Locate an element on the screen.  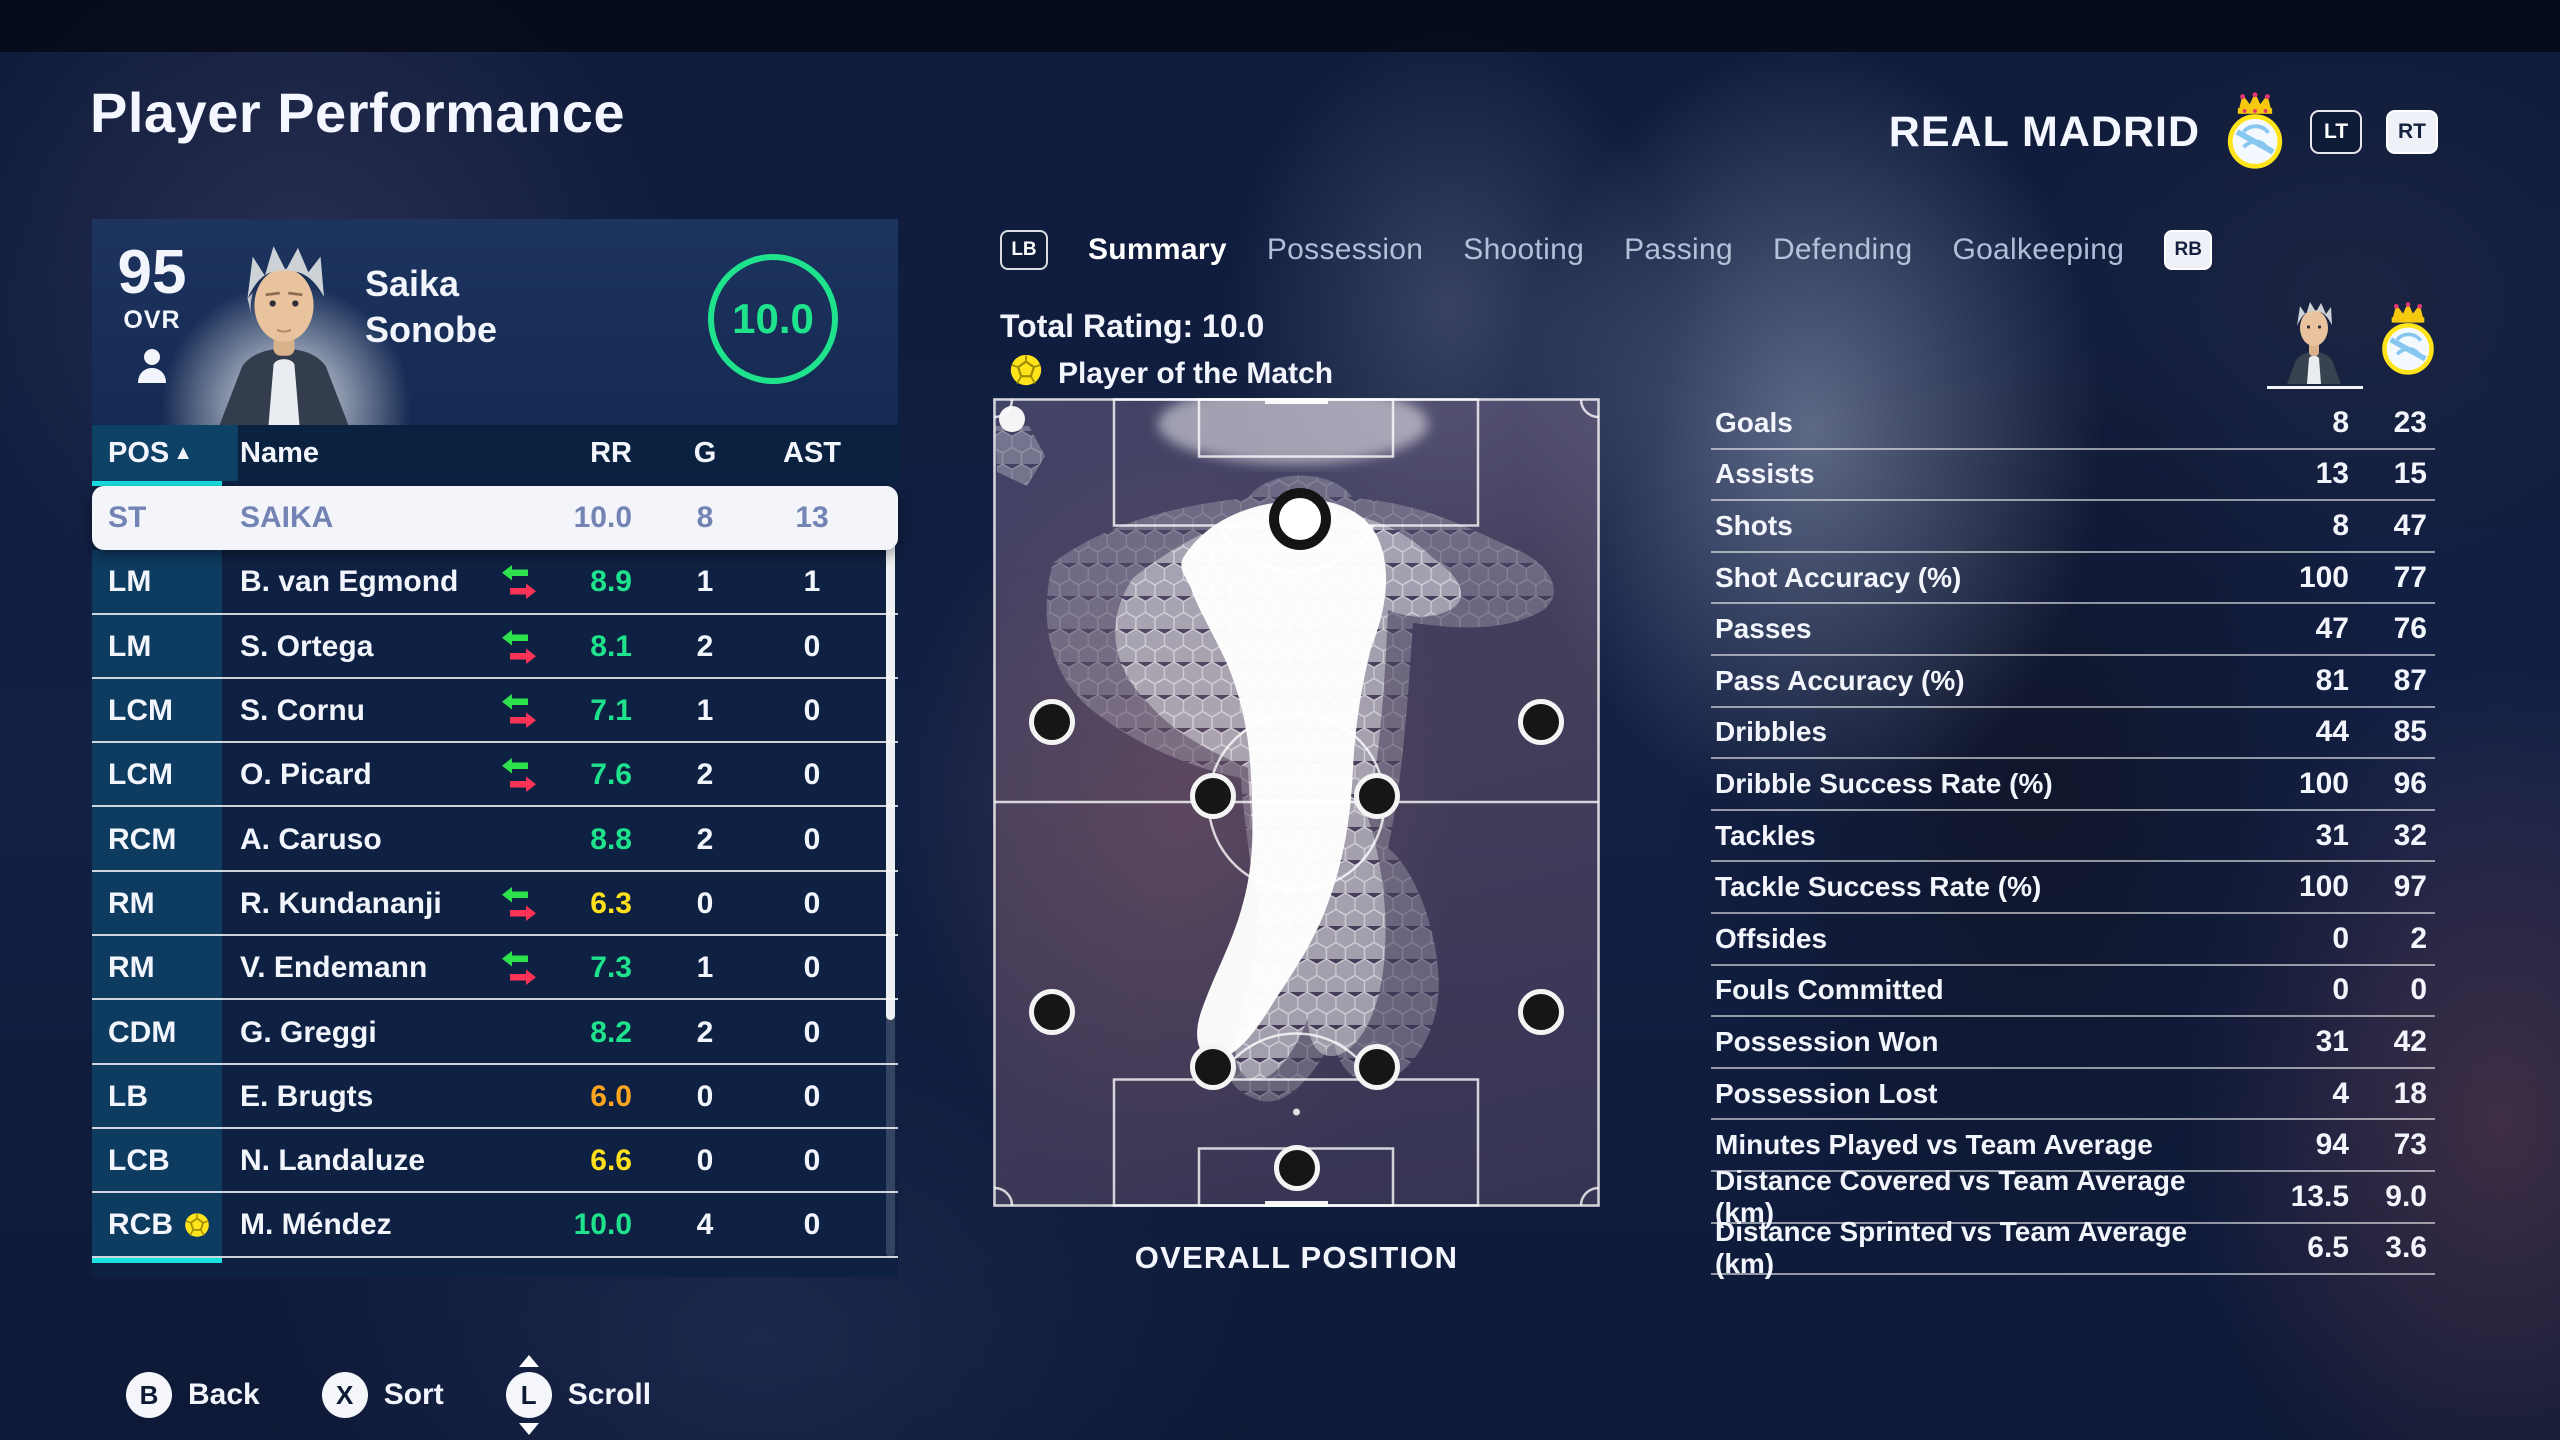
stat-row: Shot Accuracy (%) 100 77 is located at coordinates (2073, 579).